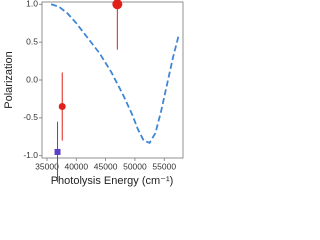 This screenshot has height=240, width=320. I want to click on x-axis-label: Photolysis Energy (cm⁻¹), so click(112, 181).